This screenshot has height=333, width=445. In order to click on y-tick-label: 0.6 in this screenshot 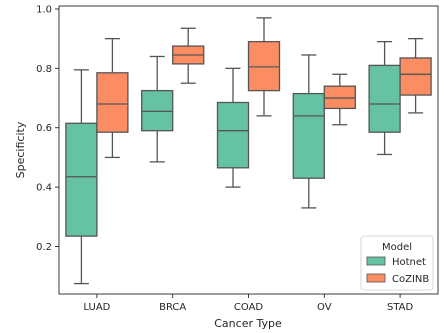, I will do `click(44, 128)`.